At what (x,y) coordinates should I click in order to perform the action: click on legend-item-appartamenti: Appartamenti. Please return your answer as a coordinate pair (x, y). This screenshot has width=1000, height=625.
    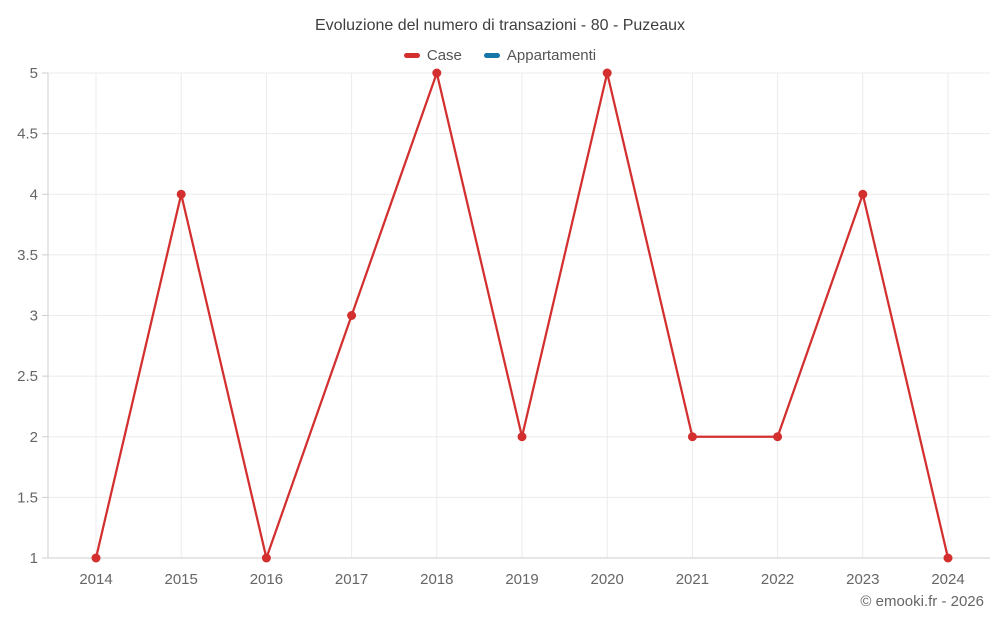
    Looking at the image, I should click on (540, 55).